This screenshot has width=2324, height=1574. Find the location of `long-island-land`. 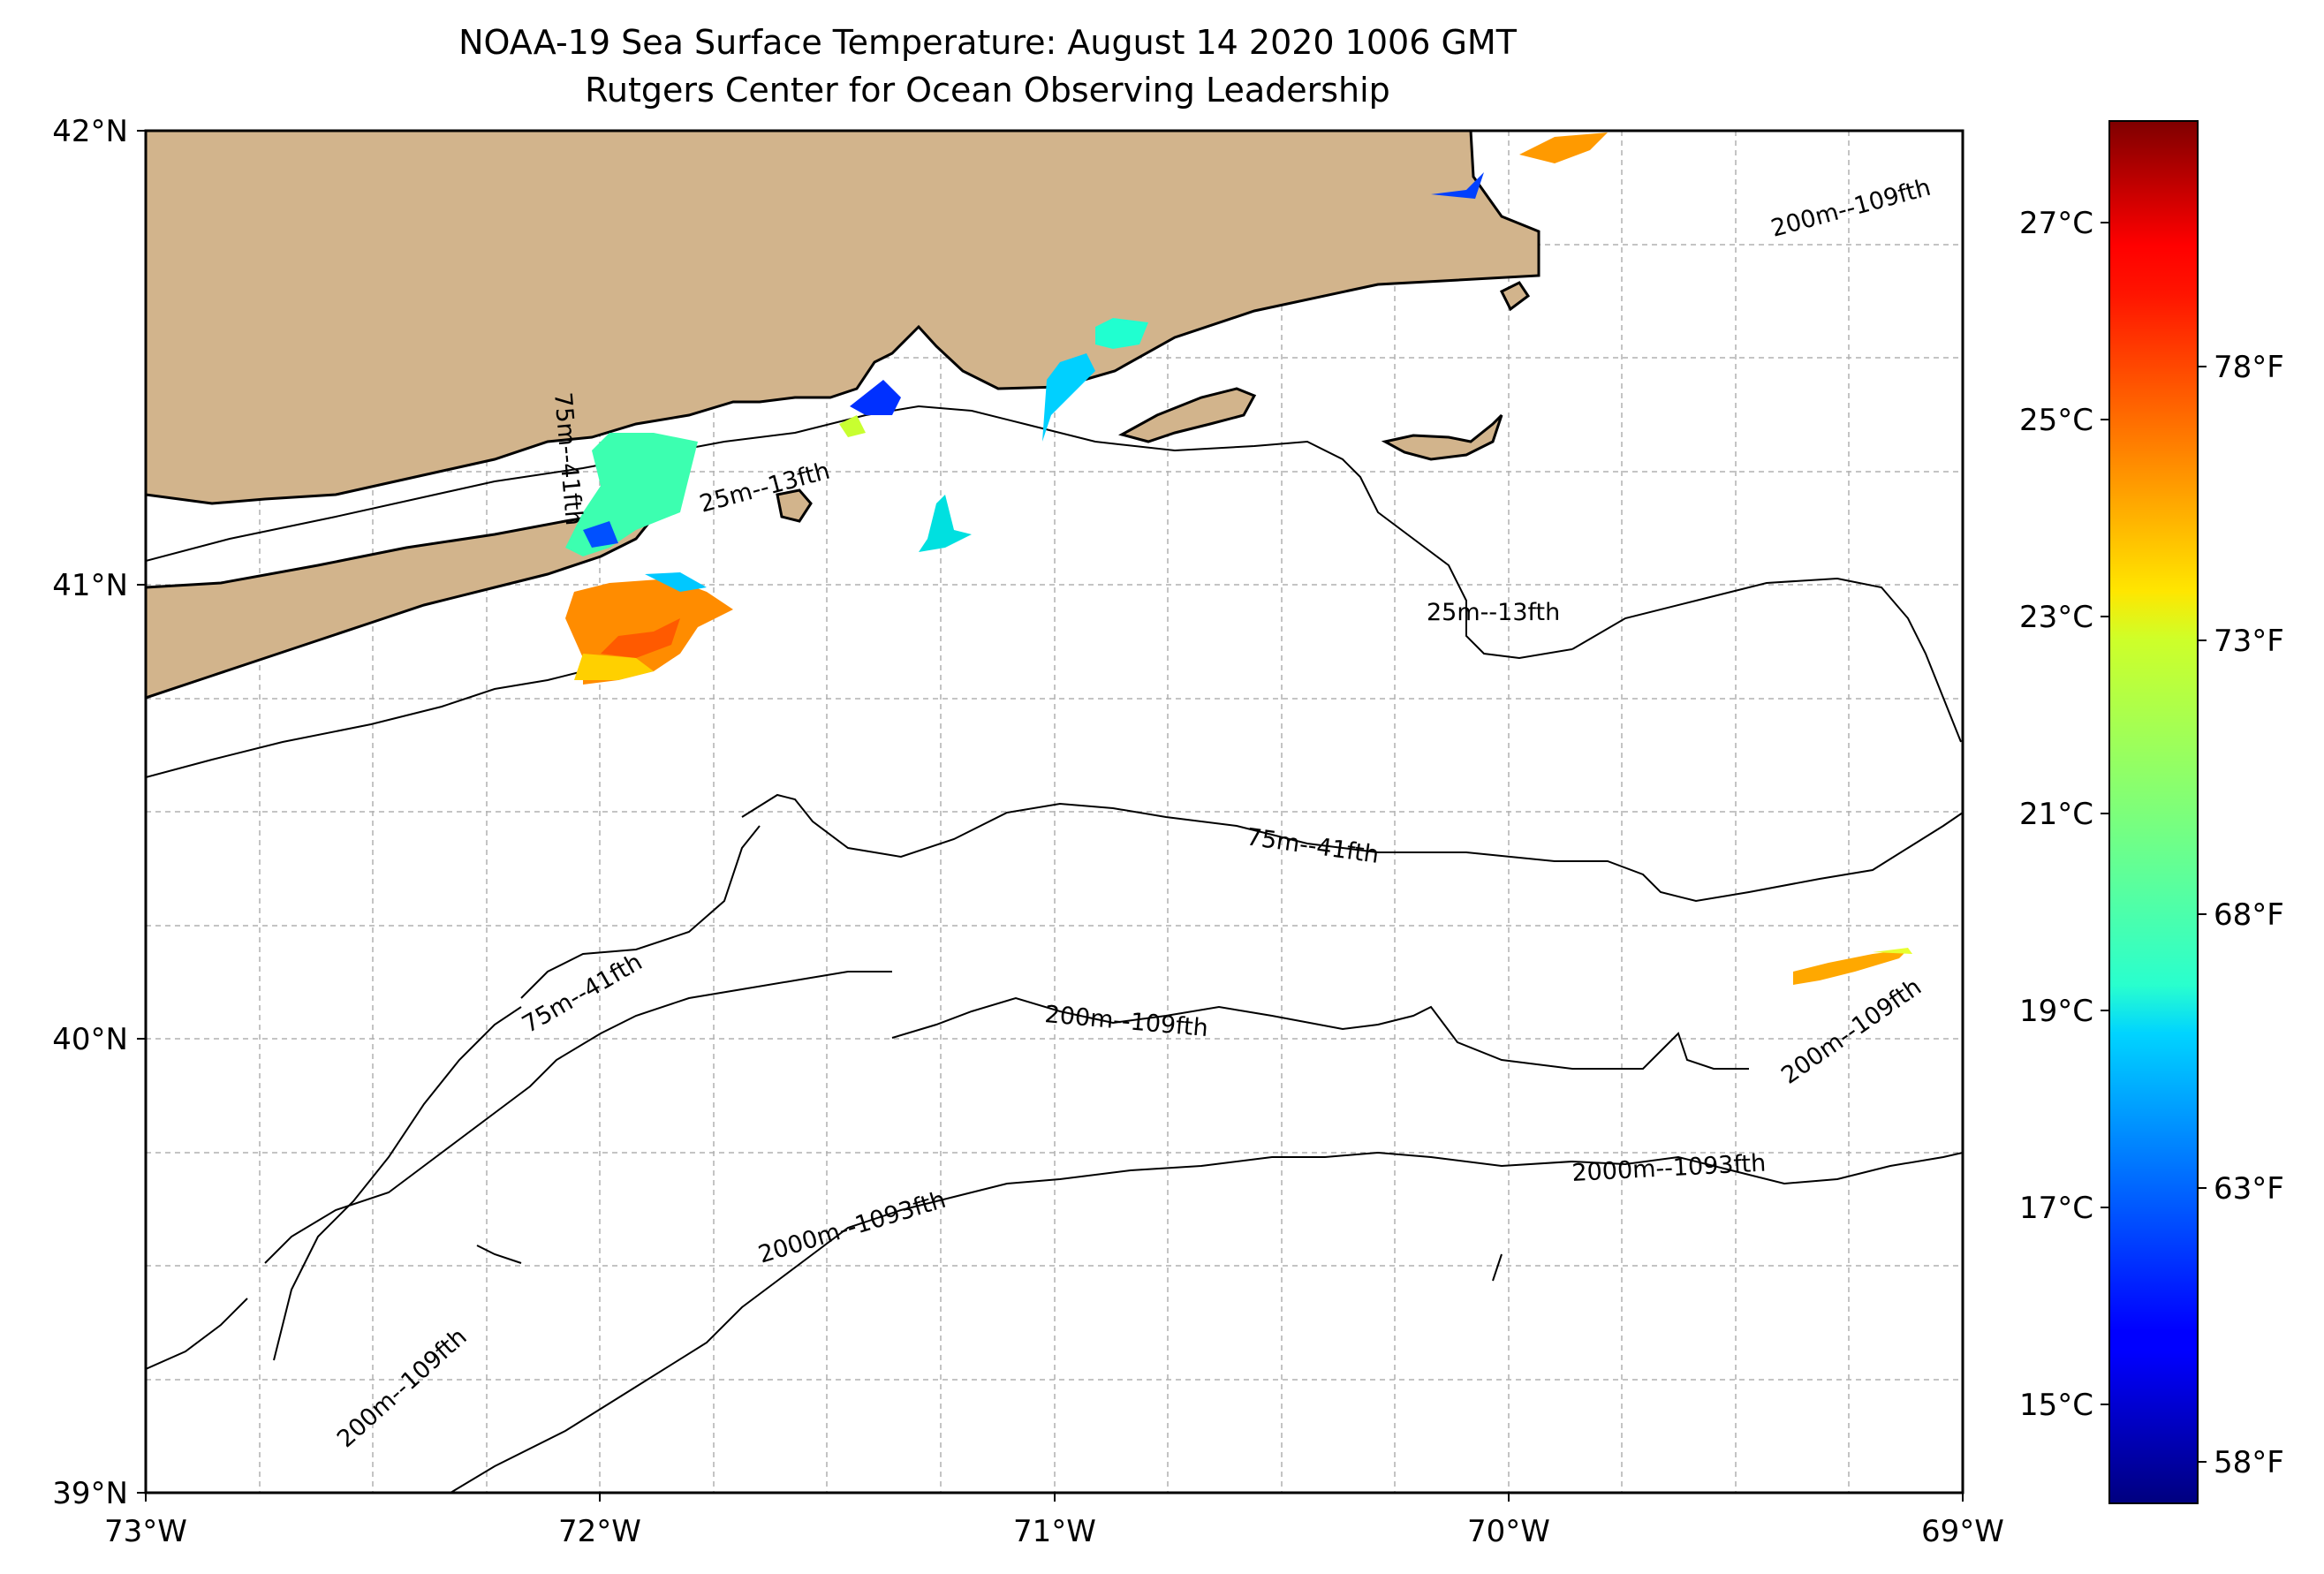

long-island-land is located at coordinates (401, 605).